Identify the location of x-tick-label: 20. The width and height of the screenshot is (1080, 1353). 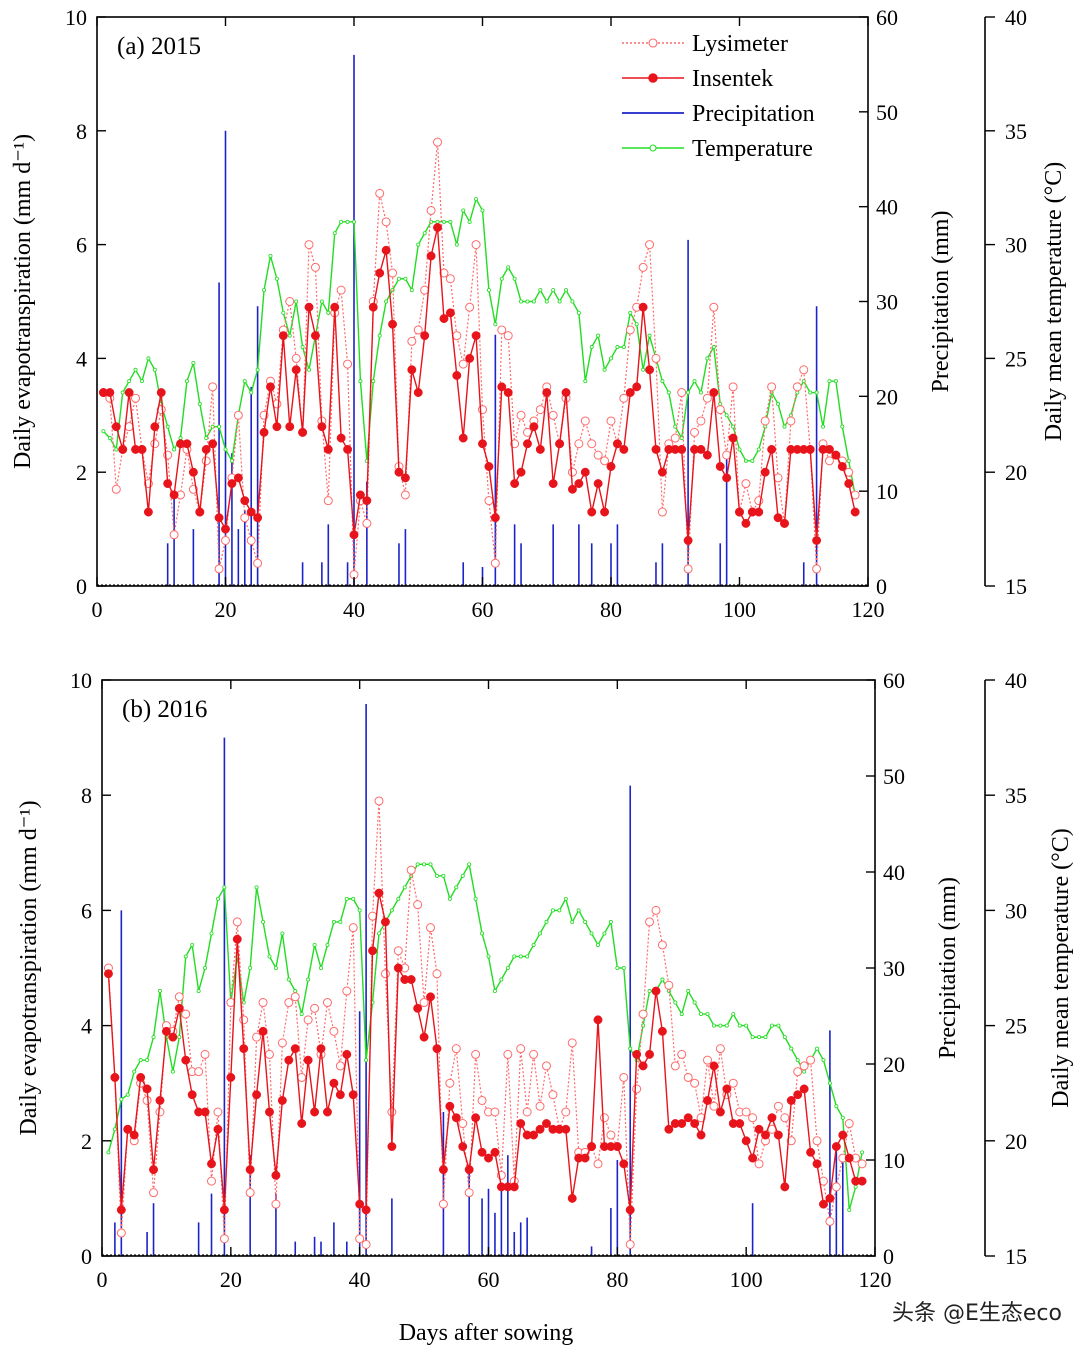
(231, 1279).